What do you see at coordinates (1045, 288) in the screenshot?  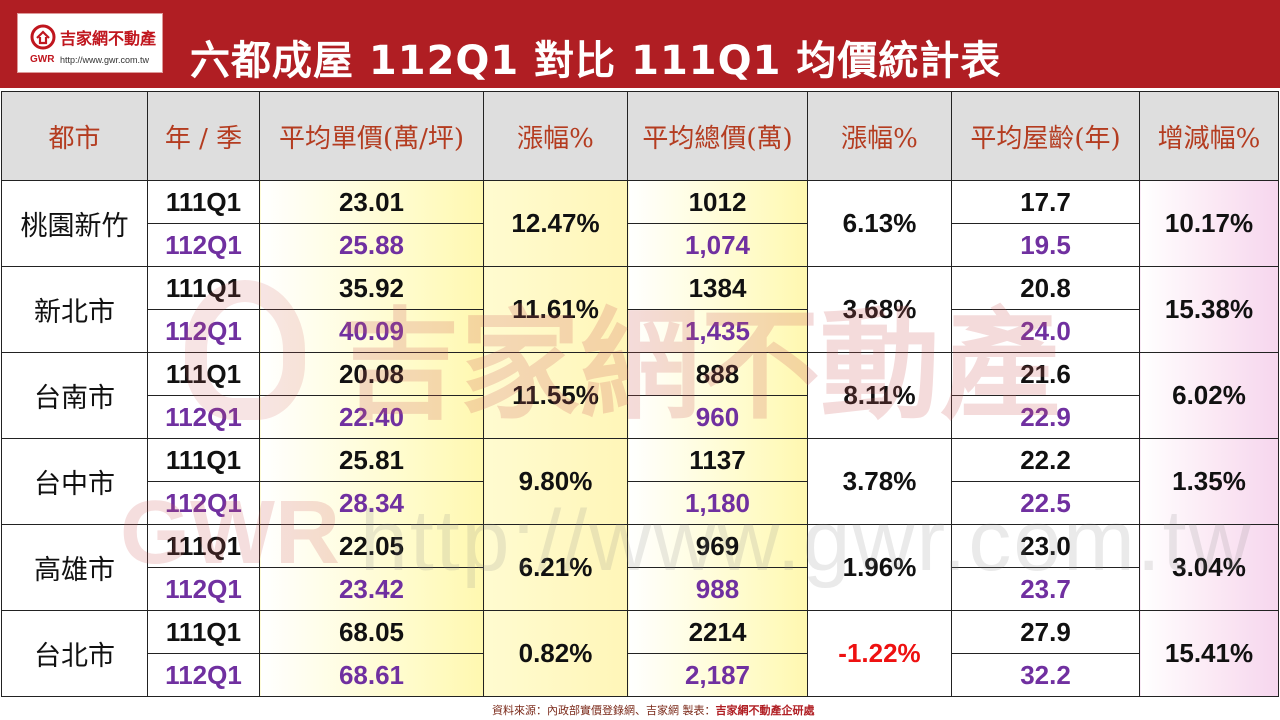 I see `age-prev-cell: 20.8` at bounding box center [1045, 288].